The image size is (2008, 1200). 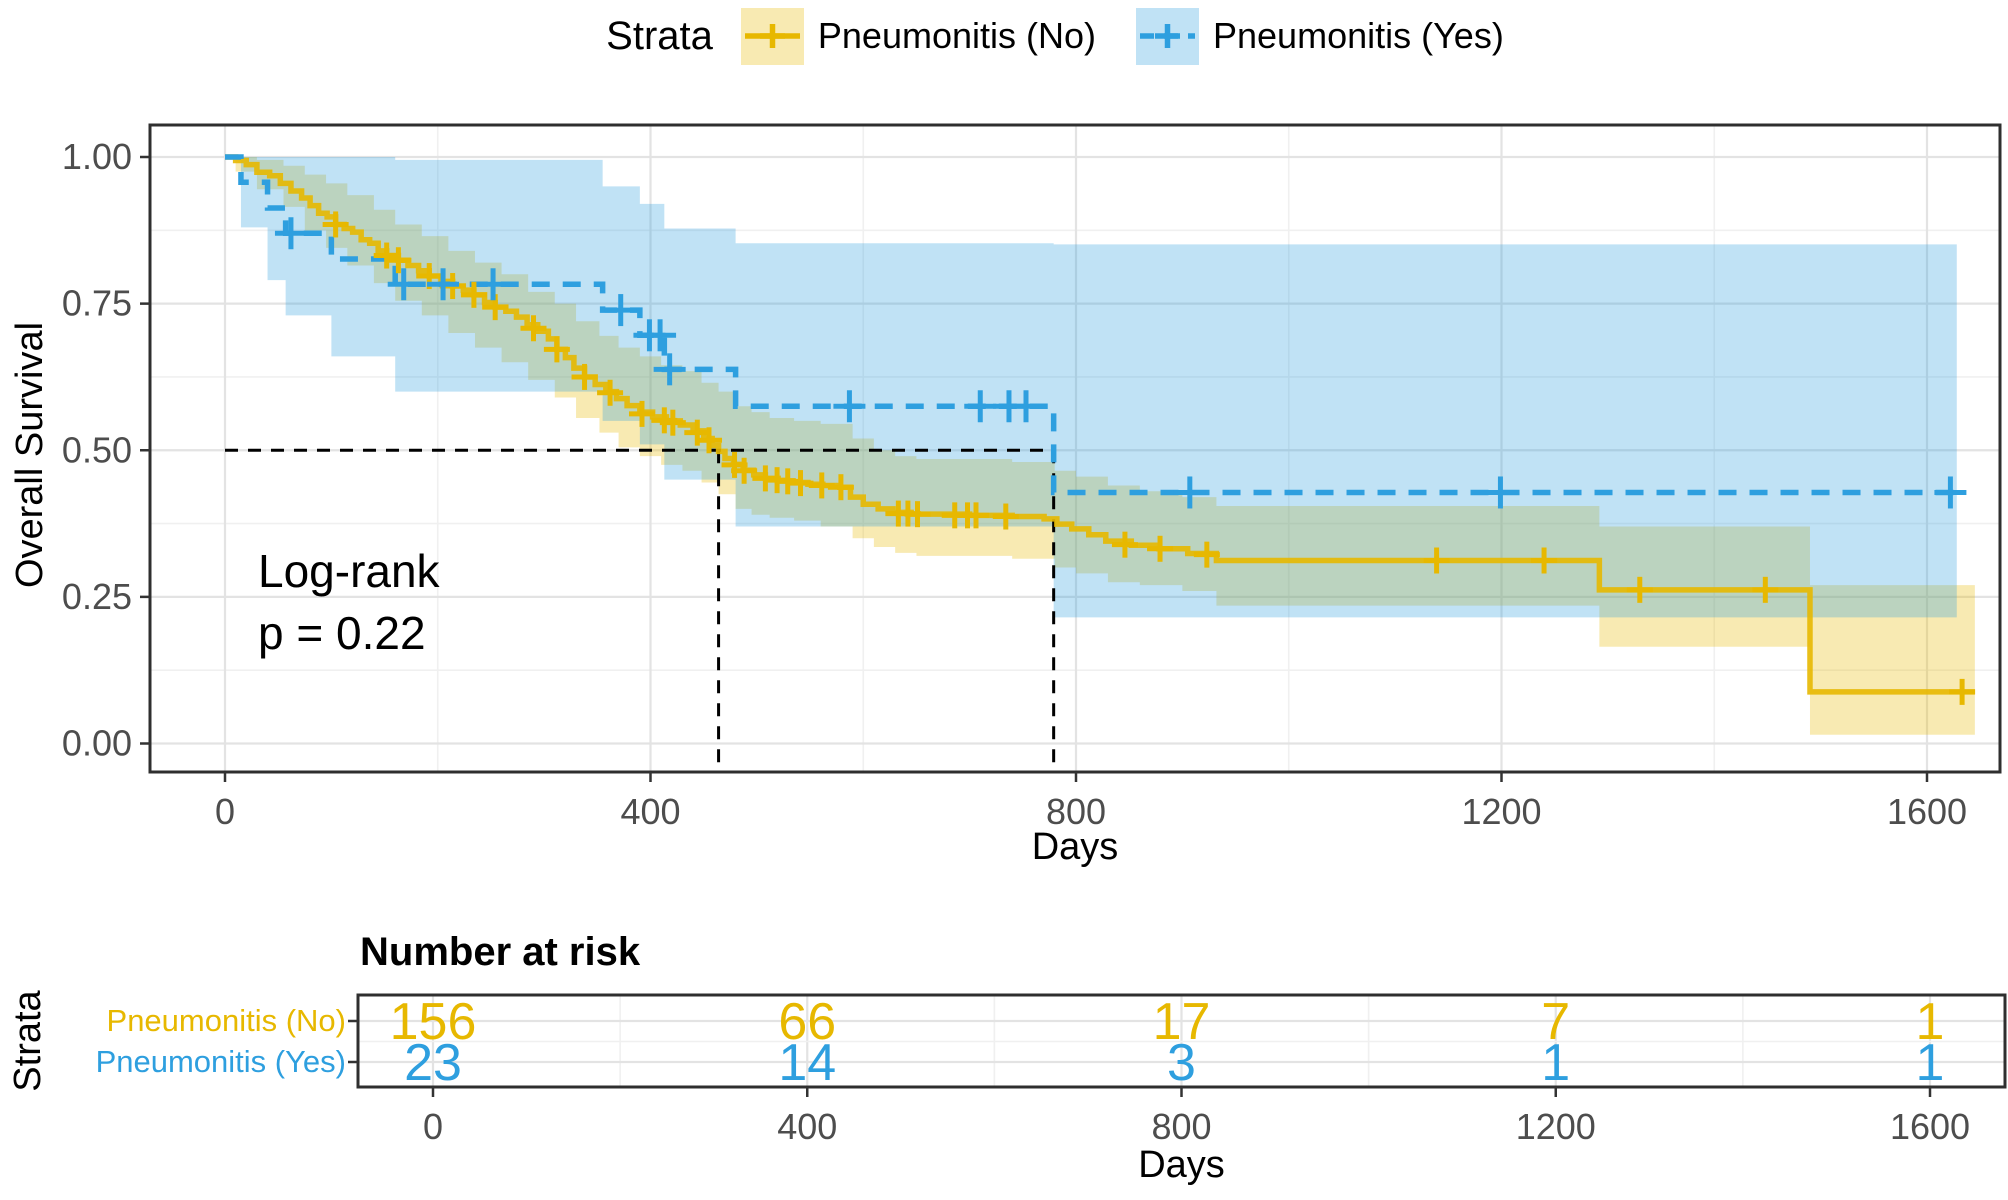 I want to click on logrank-annotation: Log-rank p = 0.22, so click(x=349, y=602).